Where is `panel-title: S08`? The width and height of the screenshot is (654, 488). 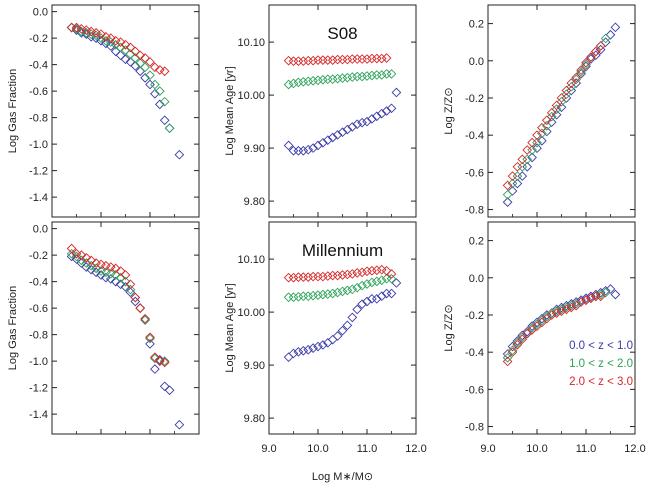
panel-title: S08 is located at coordinates (342, 33).